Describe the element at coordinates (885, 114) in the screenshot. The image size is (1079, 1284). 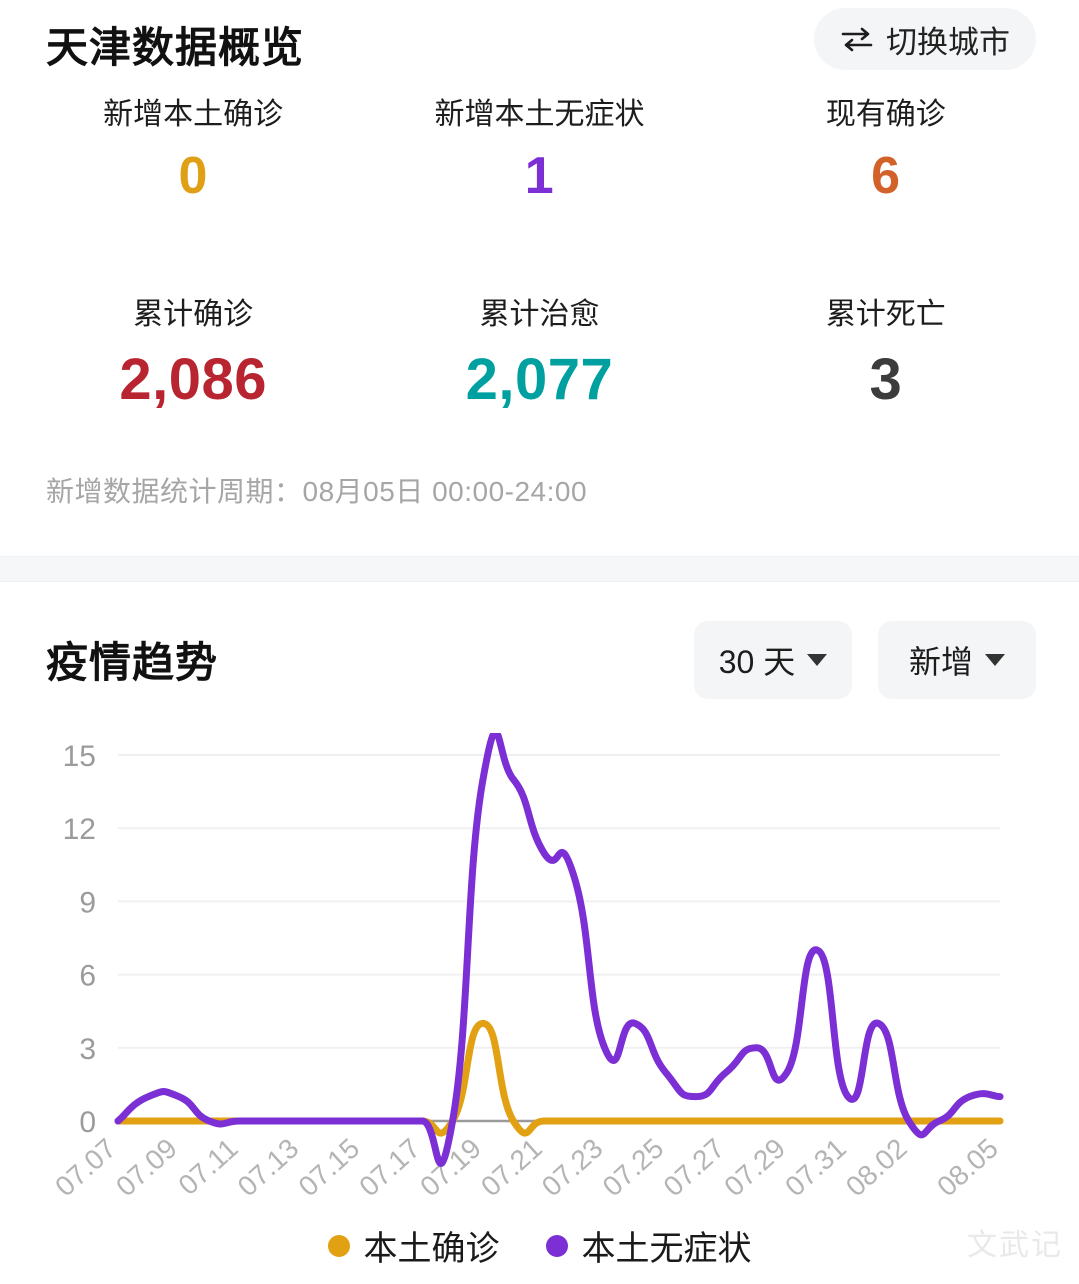
I see `stat-label: 现有确诊` at that location.